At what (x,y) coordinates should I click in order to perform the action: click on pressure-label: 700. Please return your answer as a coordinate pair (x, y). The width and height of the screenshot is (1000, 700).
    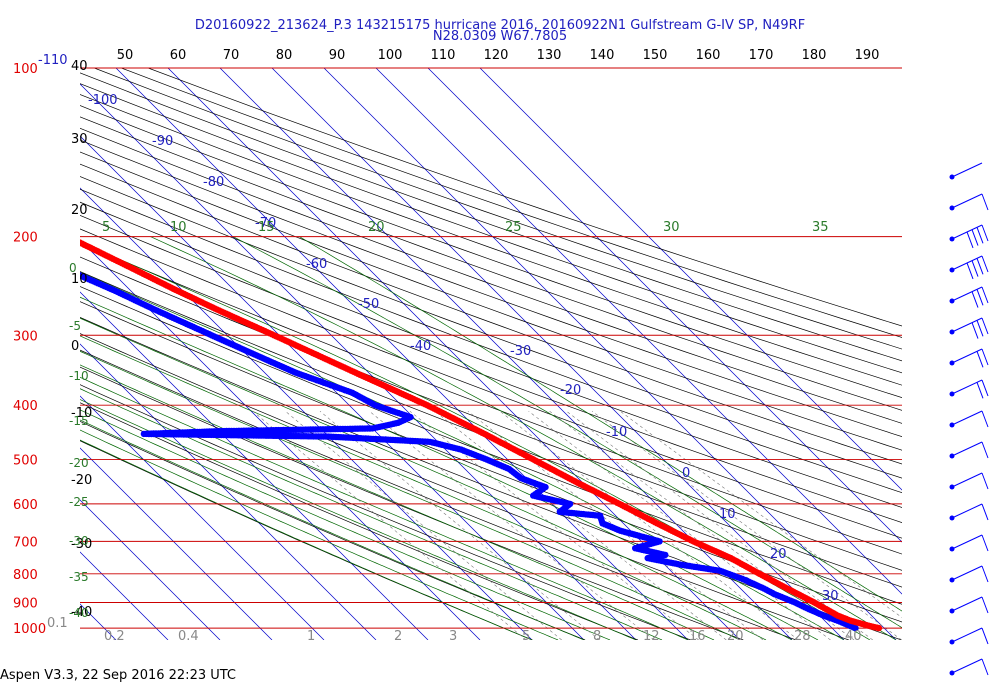
    Looking at the image, I should click on (25, 542).